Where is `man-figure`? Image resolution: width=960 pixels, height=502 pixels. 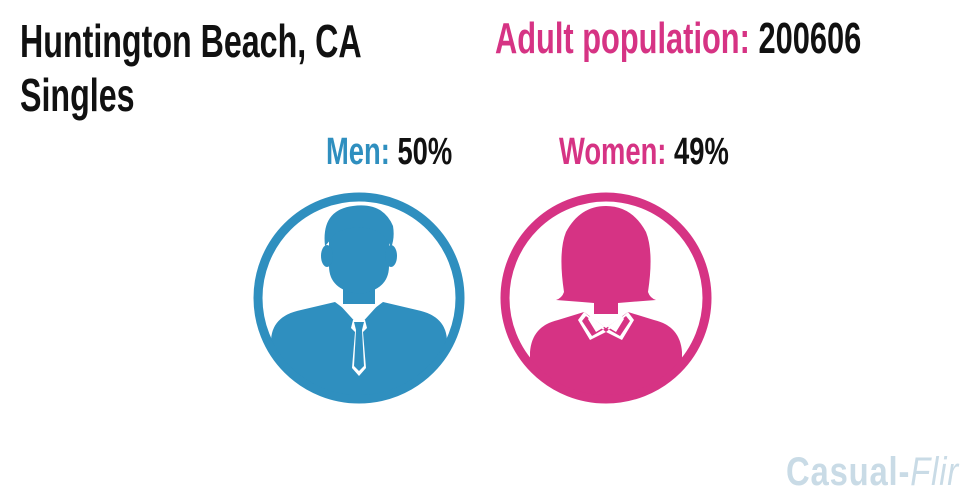 man-figure is located at coordinates (359, 300).